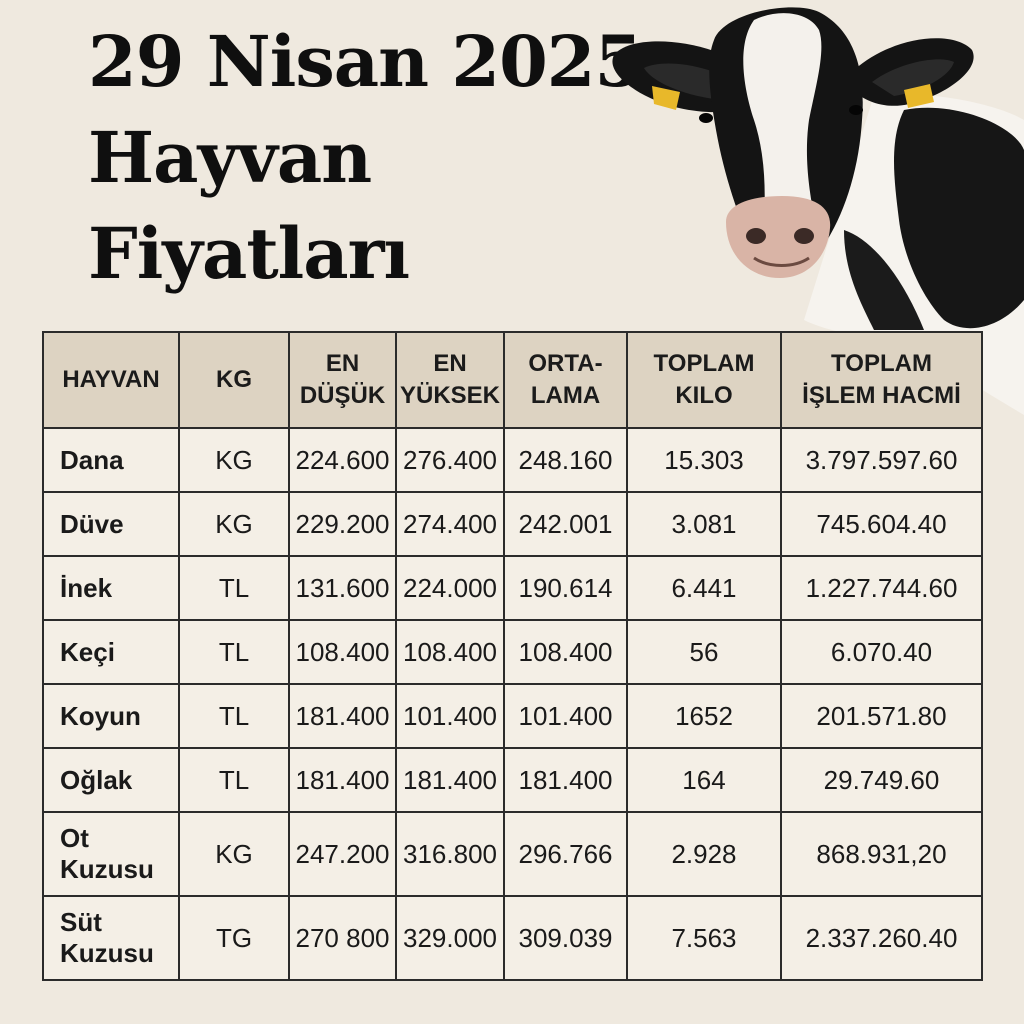 This screenshot has height=1024, width=1024. Describe the element at coordinates (565, 460) in the screenshot. I see `avg-price-cell: 248.160` at that location.